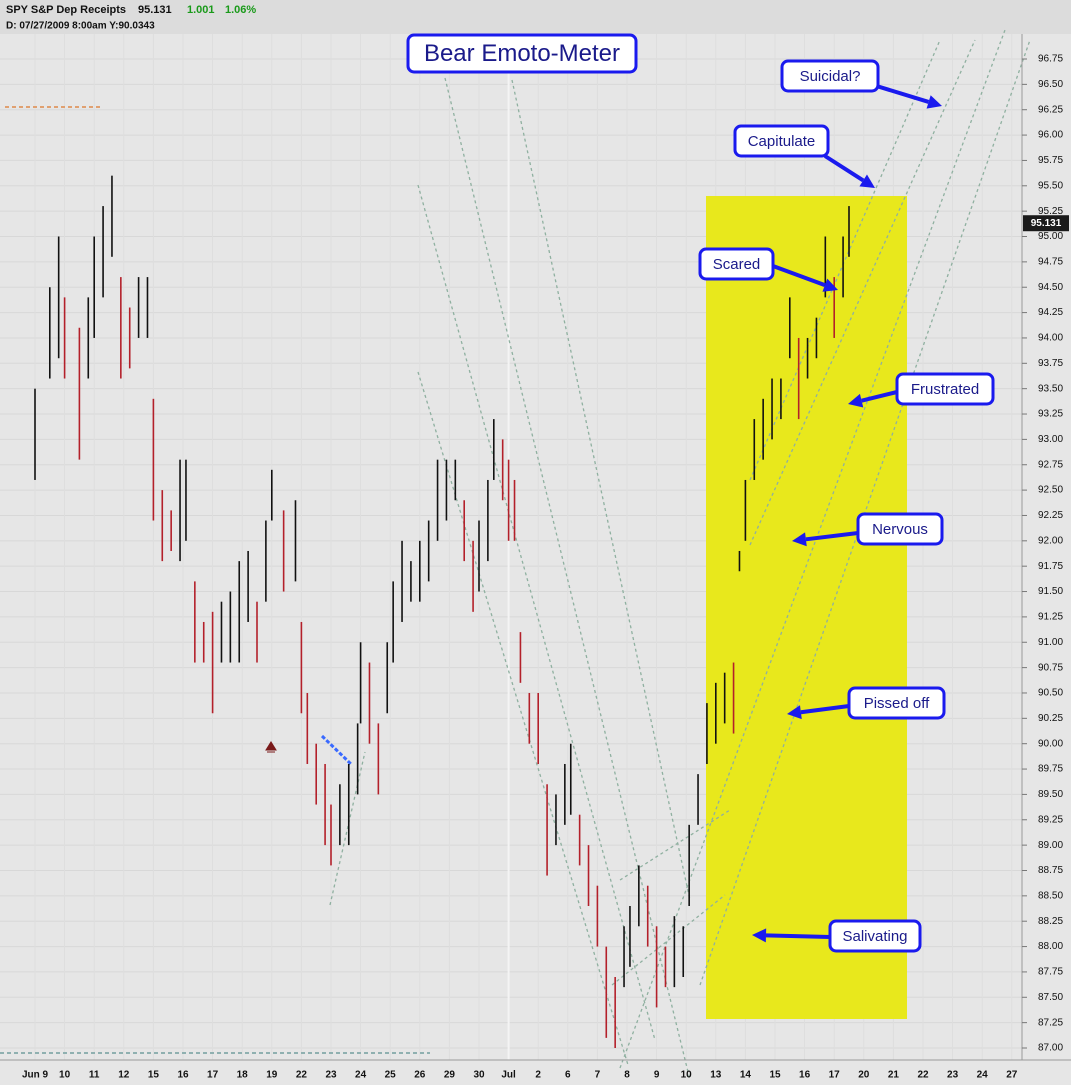 This screenshot has width=1071, height=1085. I want to click on x-tick-label: Jun 9, so click(35, 1075).